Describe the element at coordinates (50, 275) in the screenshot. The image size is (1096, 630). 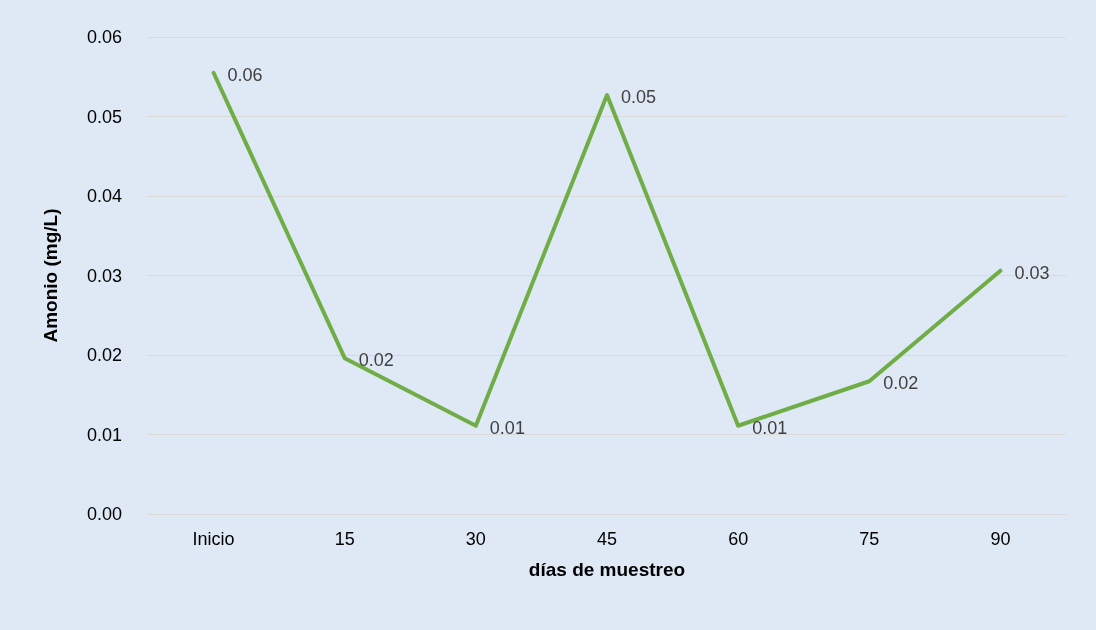
I see `y-axis-title: Amonio (mg/L)` at that location.